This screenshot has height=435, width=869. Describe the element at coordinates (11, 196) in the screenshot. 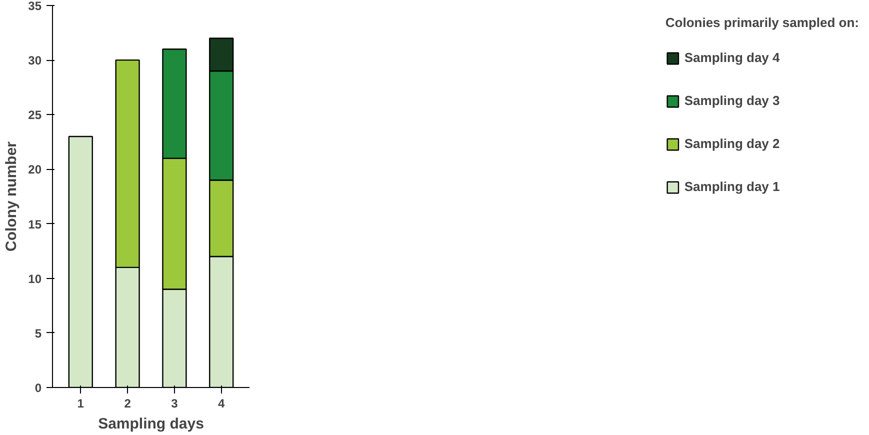

I see `y-axis-title: Colony number` at that location.